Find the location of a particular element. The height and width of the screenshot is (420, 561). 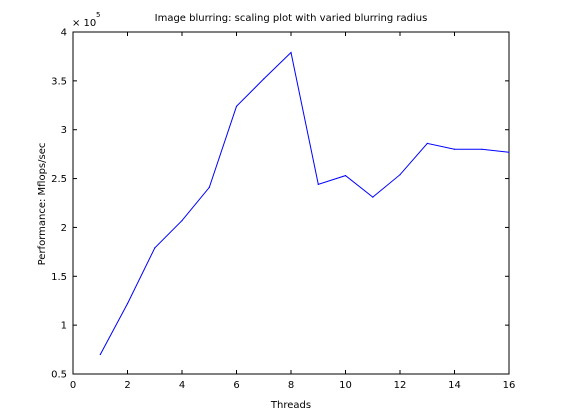

y-axis-multiplier: × 10 is located at coordinates (84, 23).